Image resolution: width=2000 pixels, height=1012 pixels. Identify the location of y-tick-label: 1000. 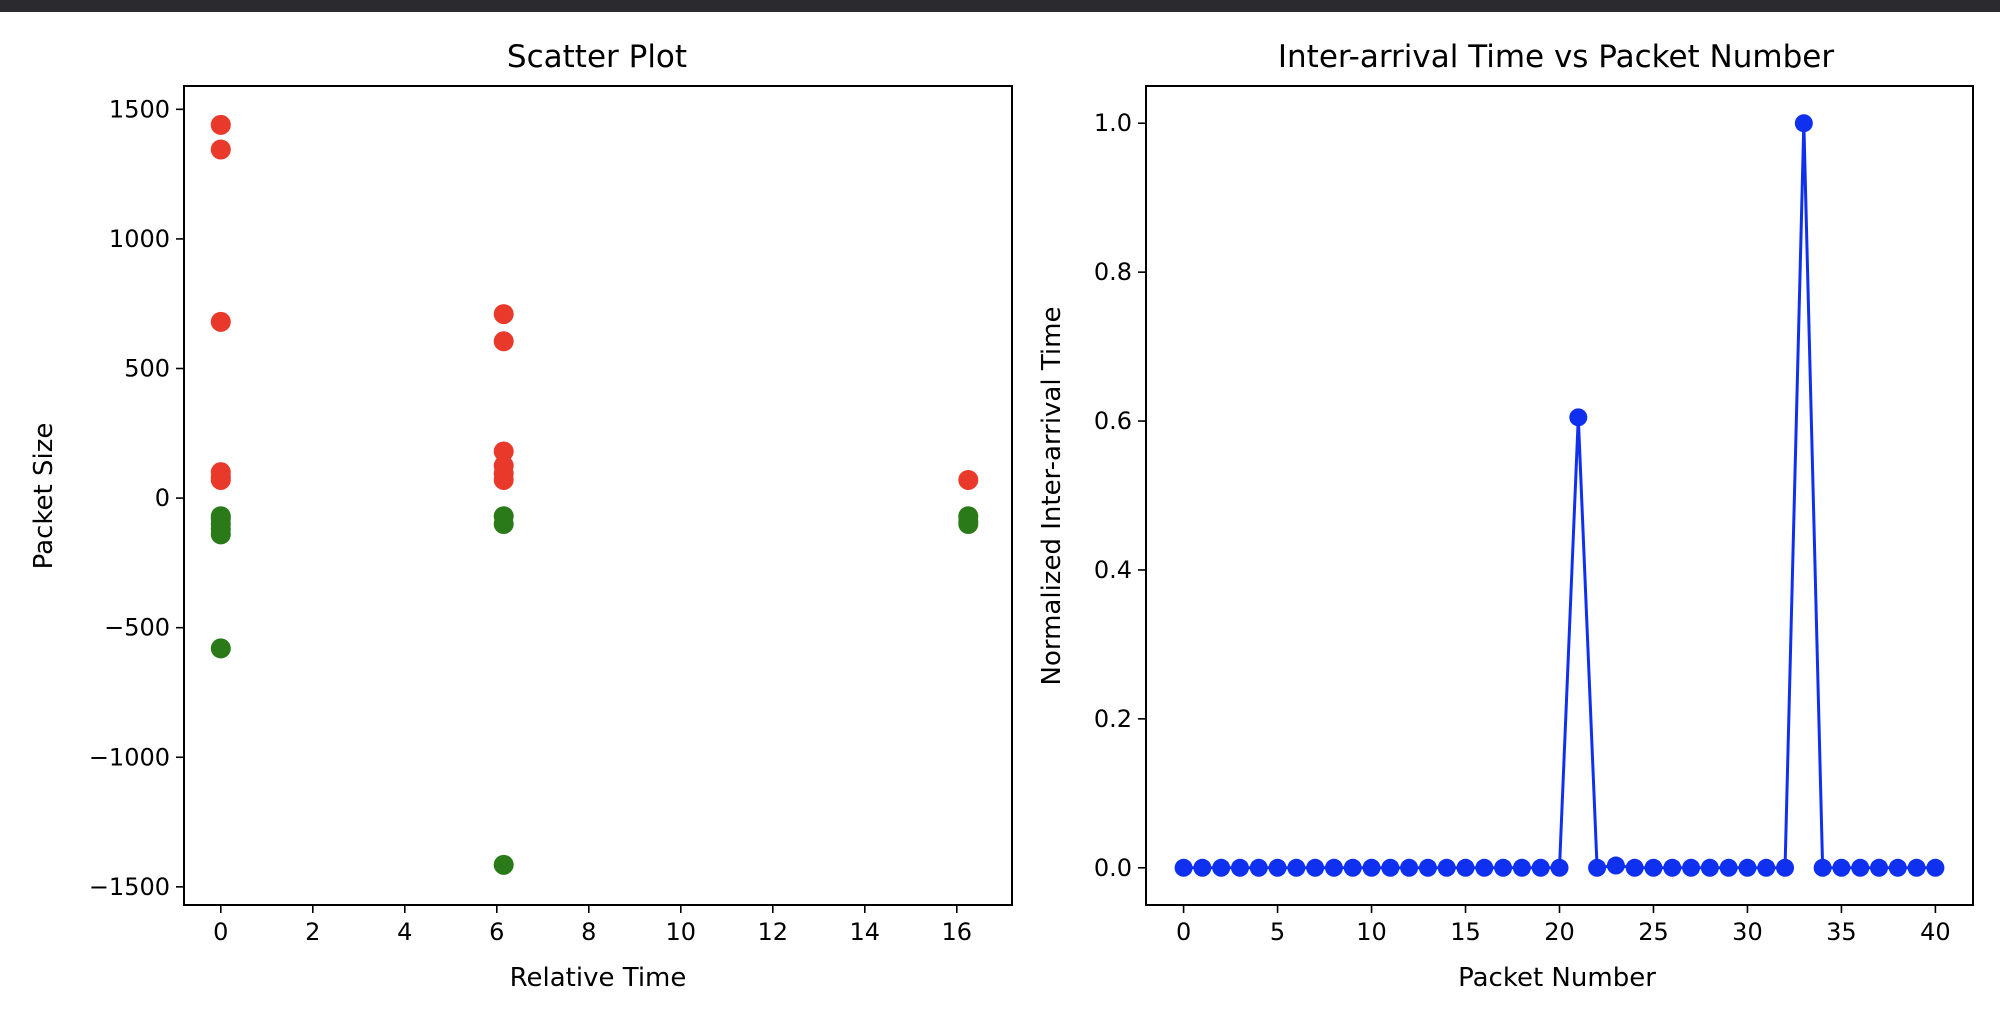
(139, 239).